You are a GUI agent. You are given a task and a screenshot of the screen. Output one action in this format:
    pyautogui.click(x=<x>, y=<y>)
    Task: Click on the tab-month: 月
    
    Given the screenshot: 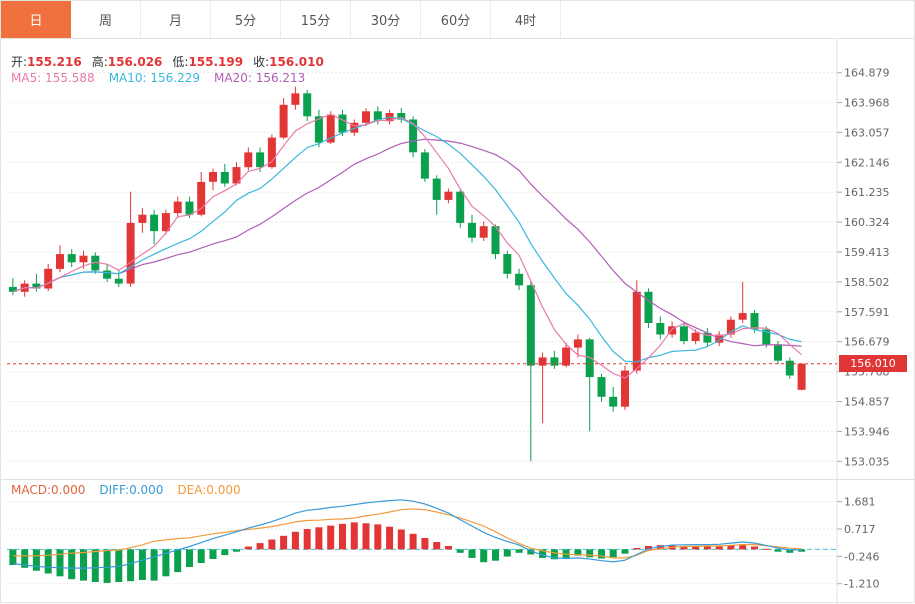 What is the action you would take?
    pyautogui.click(x=176, y=19)
    